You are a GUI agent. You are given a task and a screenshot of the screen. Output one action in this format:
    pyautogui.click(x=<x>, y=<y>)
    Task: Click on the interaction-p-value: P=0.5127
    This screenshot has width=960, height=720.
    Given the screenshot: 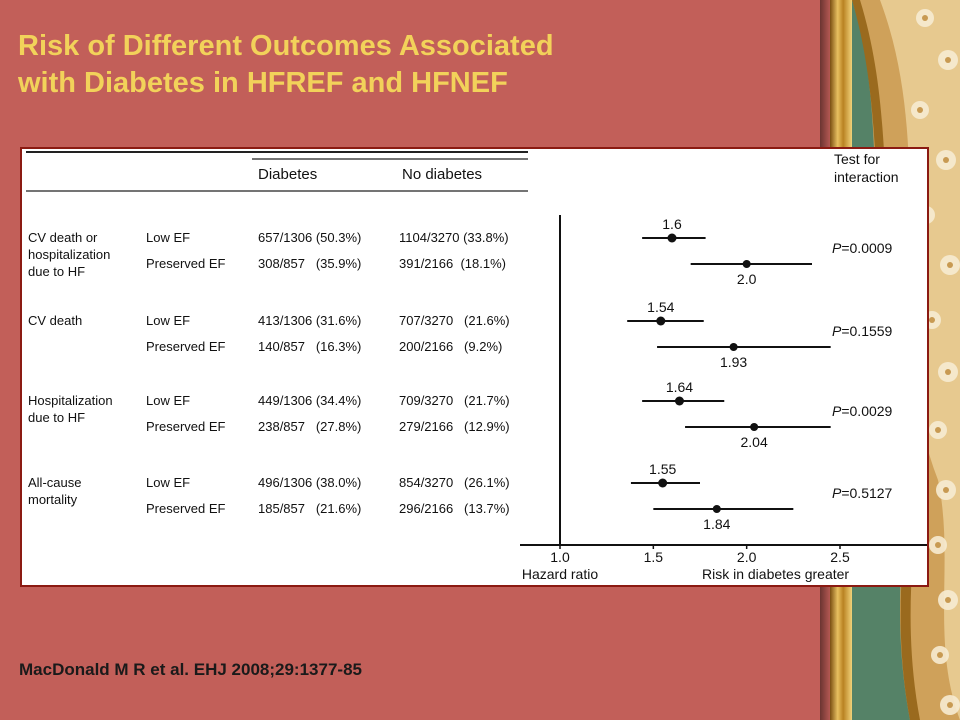 What is the action you would take?
    pyautogui.click(x=862, y=493)
    